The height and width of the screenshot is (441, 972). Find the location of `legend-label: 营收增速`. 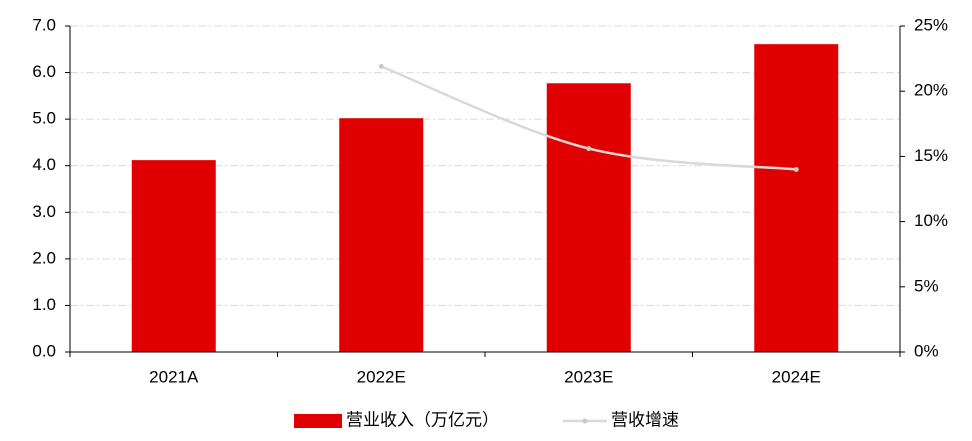

legend-label: 营收增速 is located at coordinates (645, 419).